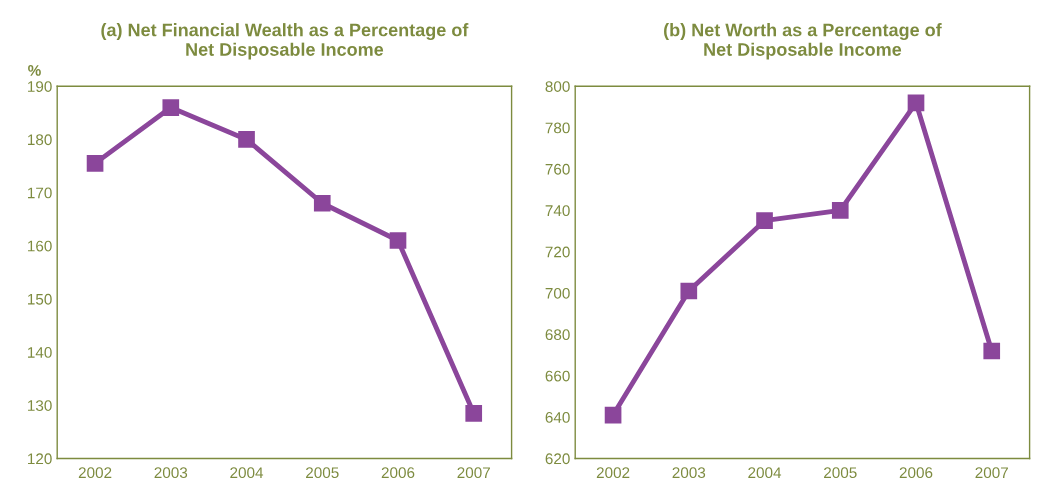  I want to click on y-tick-label: 150, so click(40, 299).